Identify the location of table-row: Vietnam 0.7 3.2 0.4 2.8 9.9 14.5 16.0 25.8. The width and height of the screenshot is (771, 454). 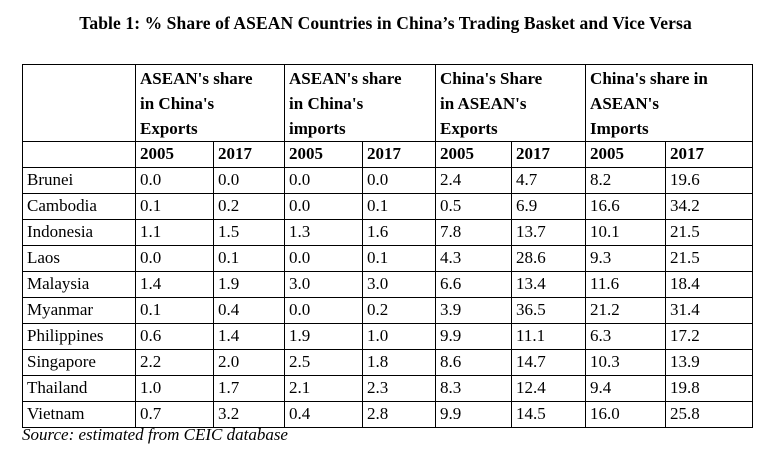
(388, 414).